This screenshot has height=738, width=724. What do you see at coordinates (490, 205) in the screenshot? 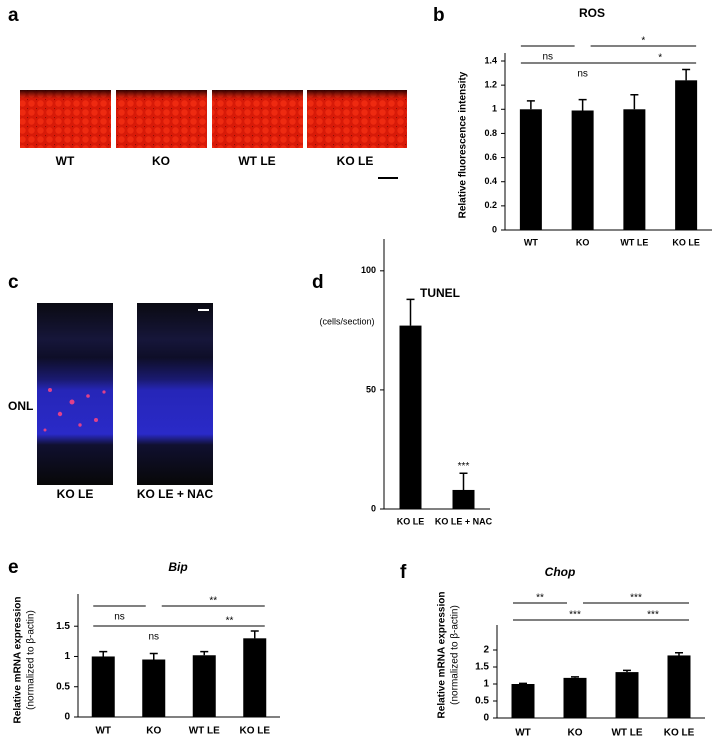
I see `y-tick-label: 0.2` at bounding box center [490, 205].